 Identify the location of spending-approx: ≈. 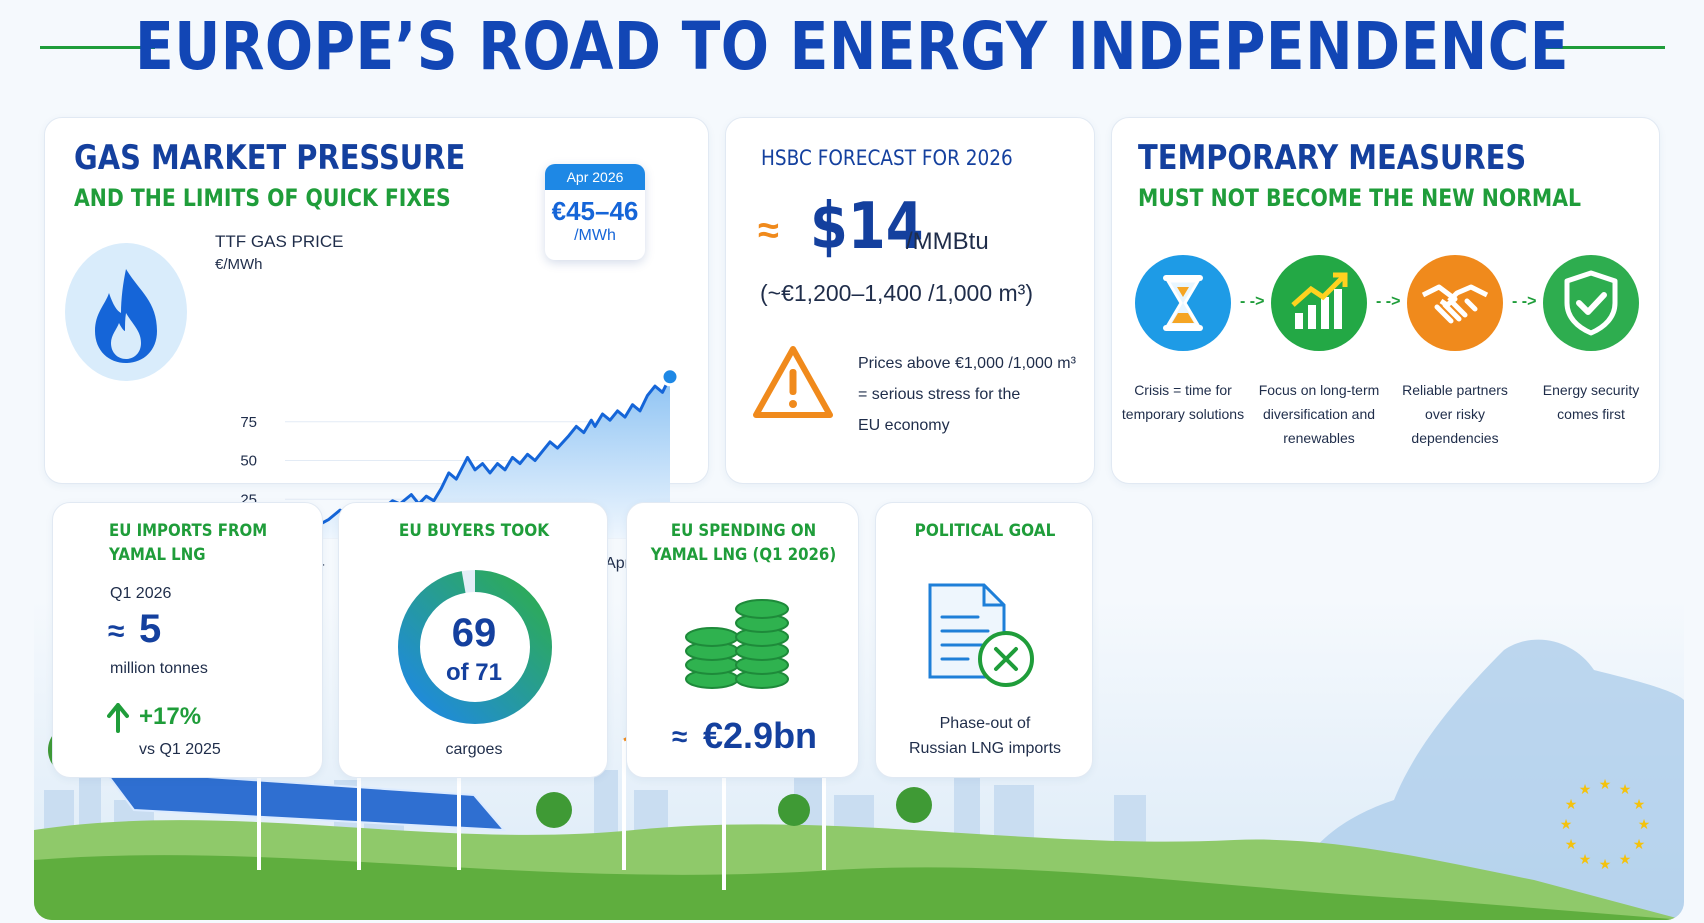
(680, 736).